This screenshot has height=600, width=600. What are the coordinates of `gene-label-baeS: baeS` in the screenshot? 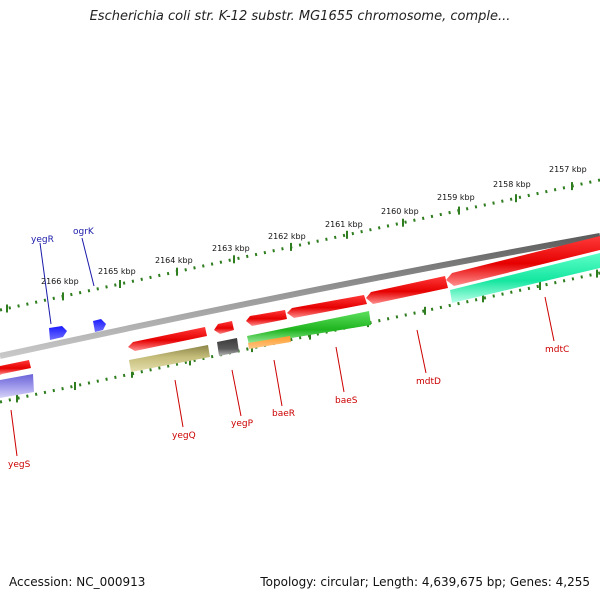 It's located at (346, 401).